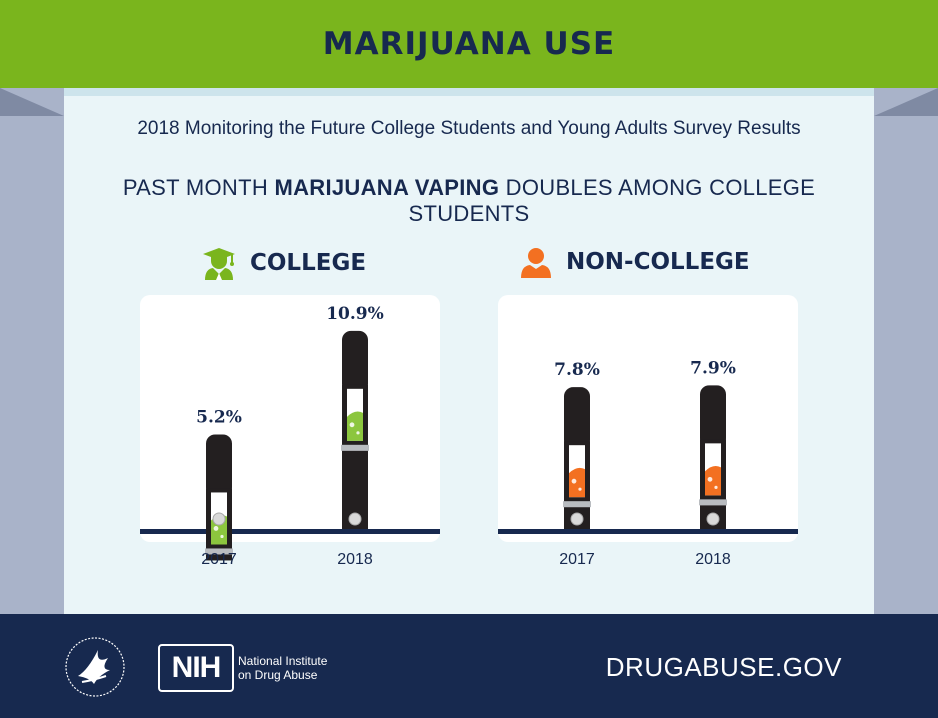 The image size is (938, 718). What do you see at coordinates (196, 668) in the screenshot?
I see `nih-logo: NIH` at bounding box center [196, 668].